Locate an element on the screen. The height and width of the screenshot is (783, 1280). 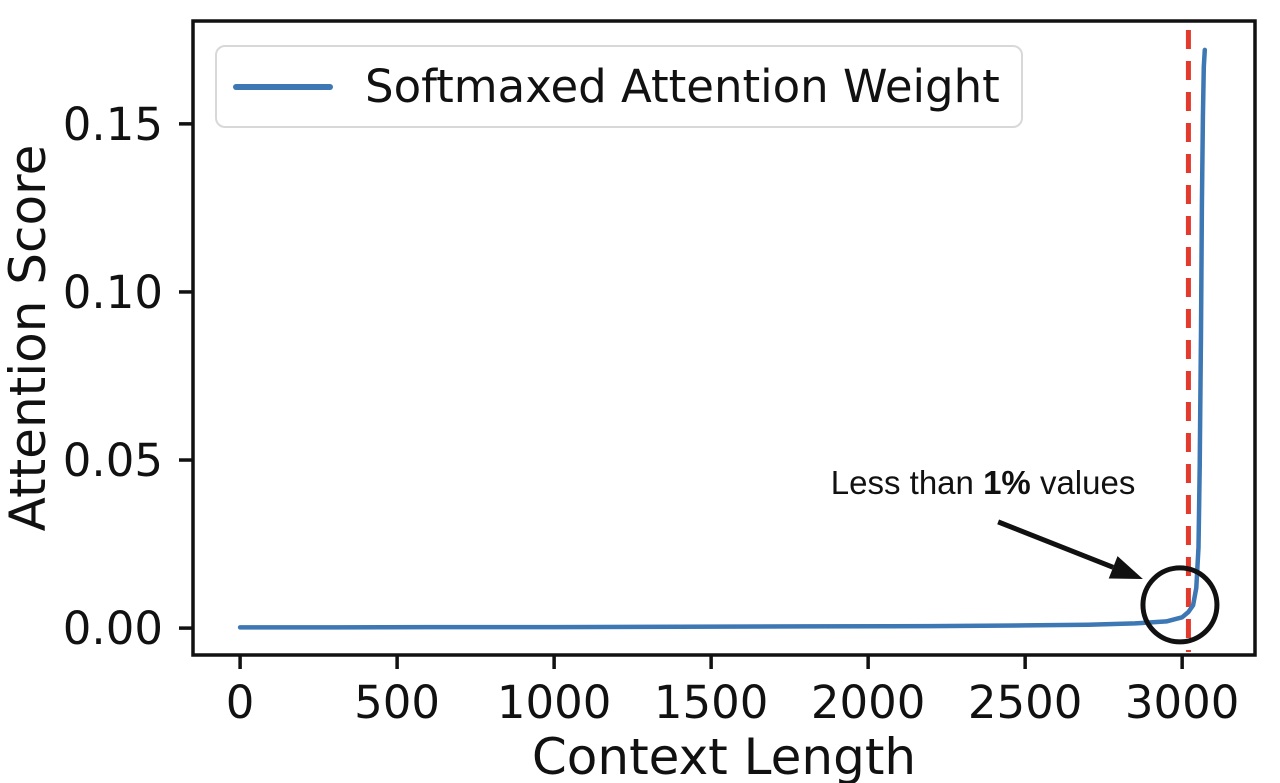
y-axis-label: Attention Score is located at coordinates (28, 338).